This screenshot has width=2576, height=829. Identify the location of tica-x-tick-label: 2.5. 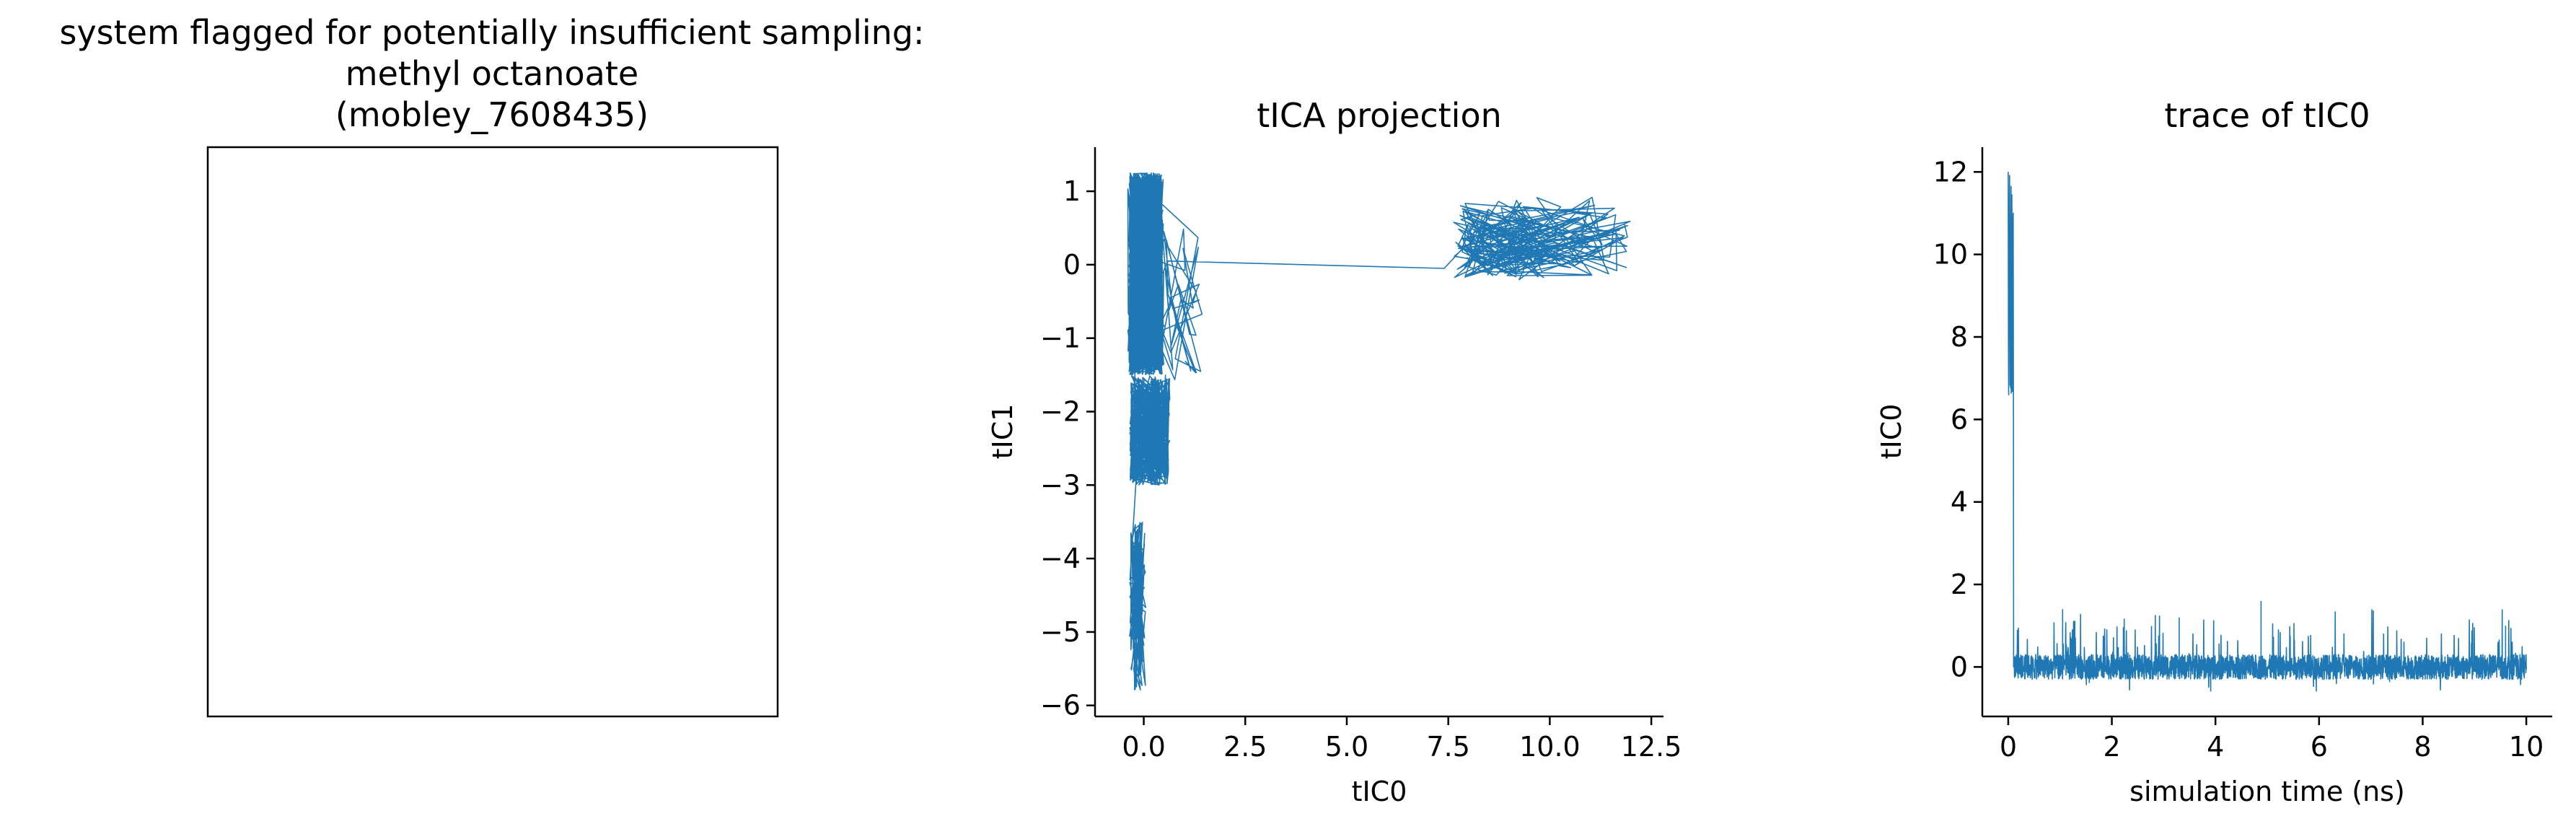
(1245, 747).